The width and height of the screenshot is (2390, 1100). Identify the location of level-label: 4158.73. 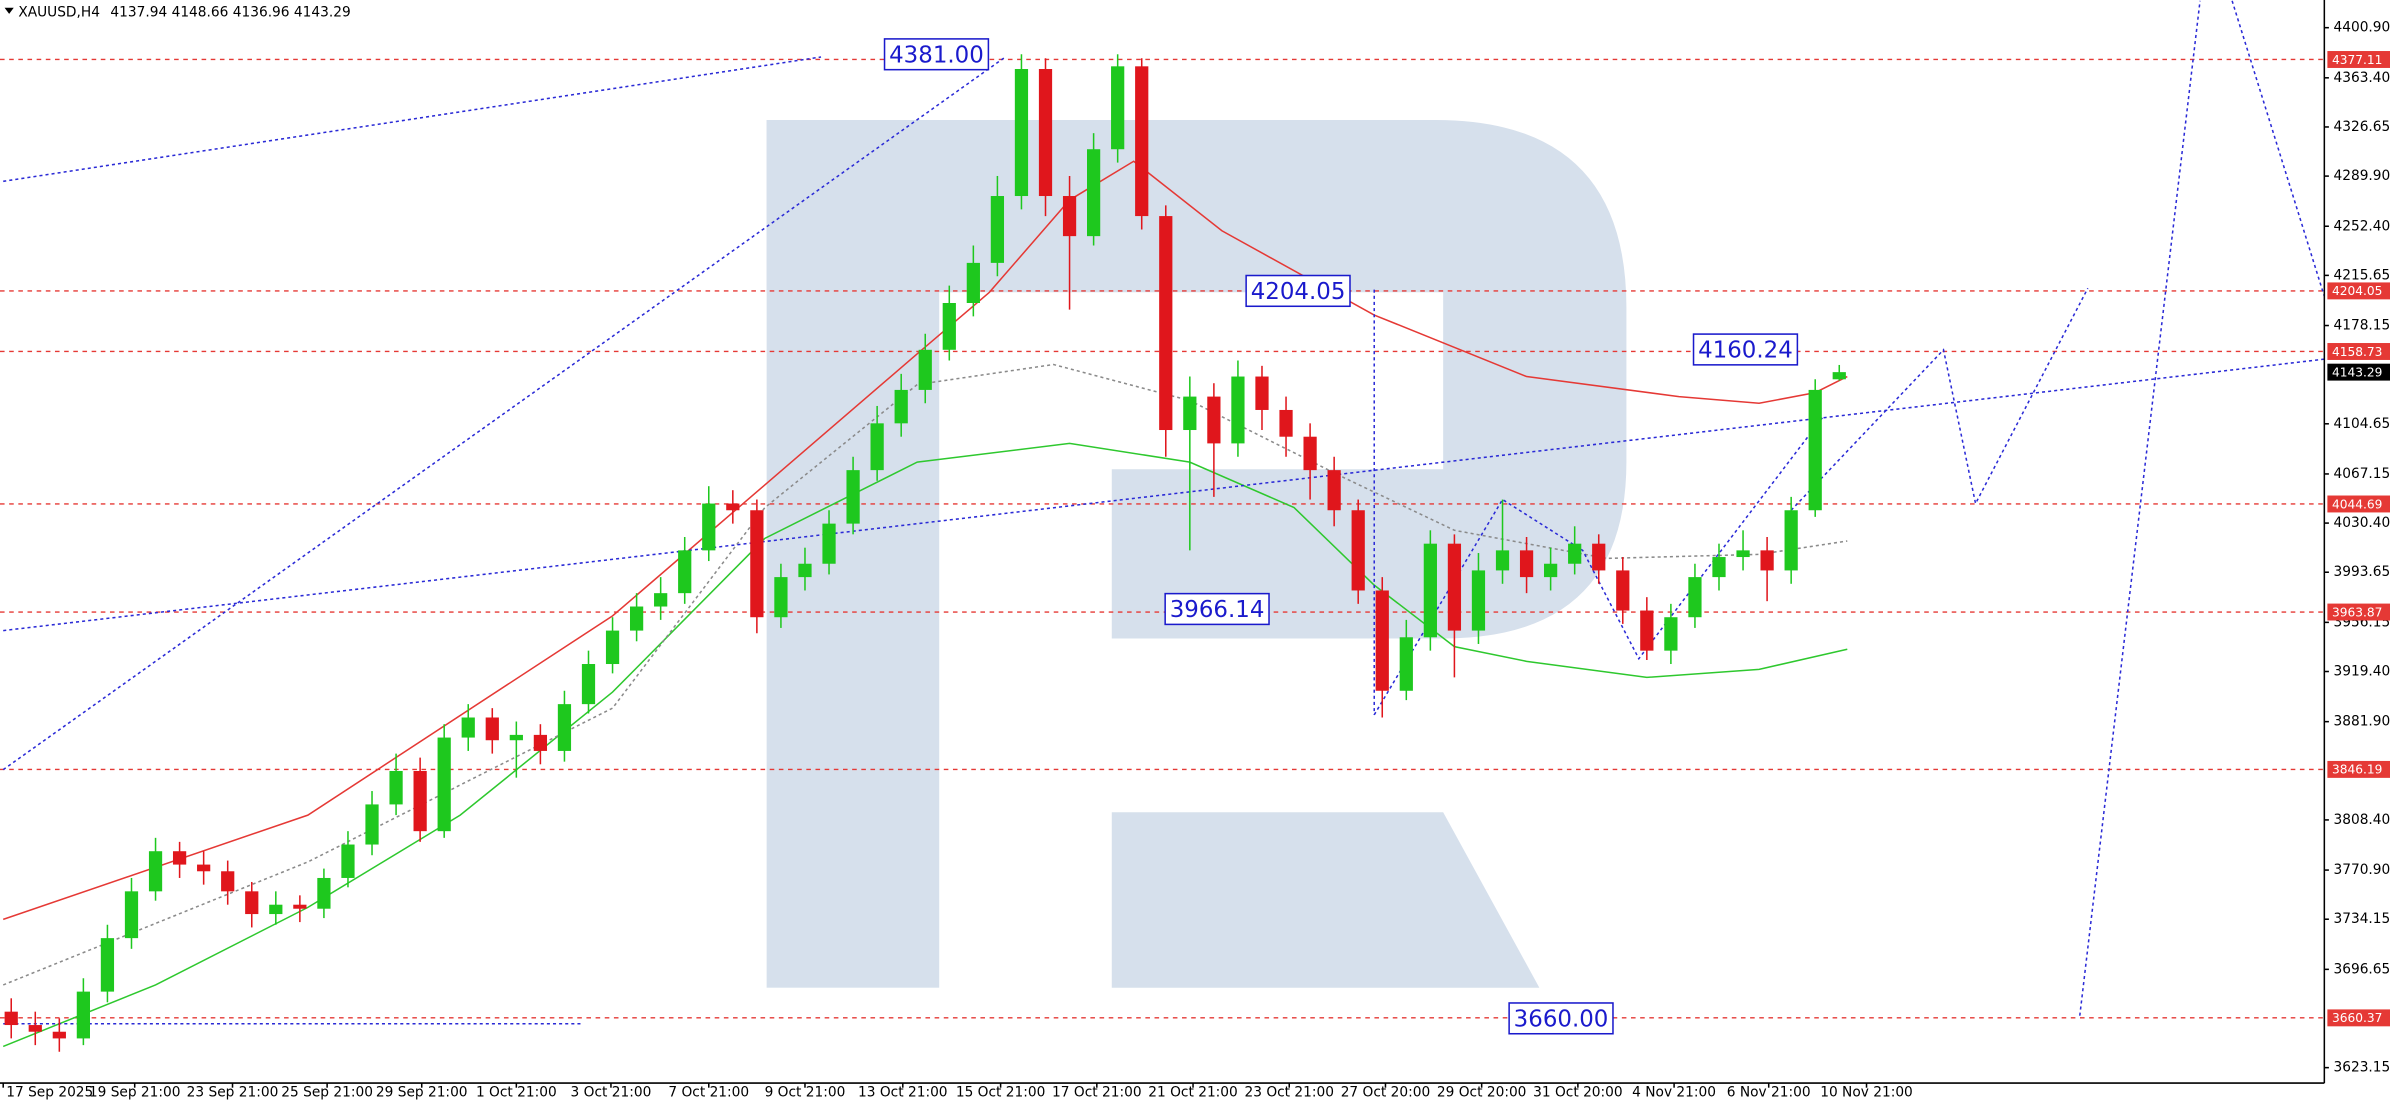
(2357, 352).